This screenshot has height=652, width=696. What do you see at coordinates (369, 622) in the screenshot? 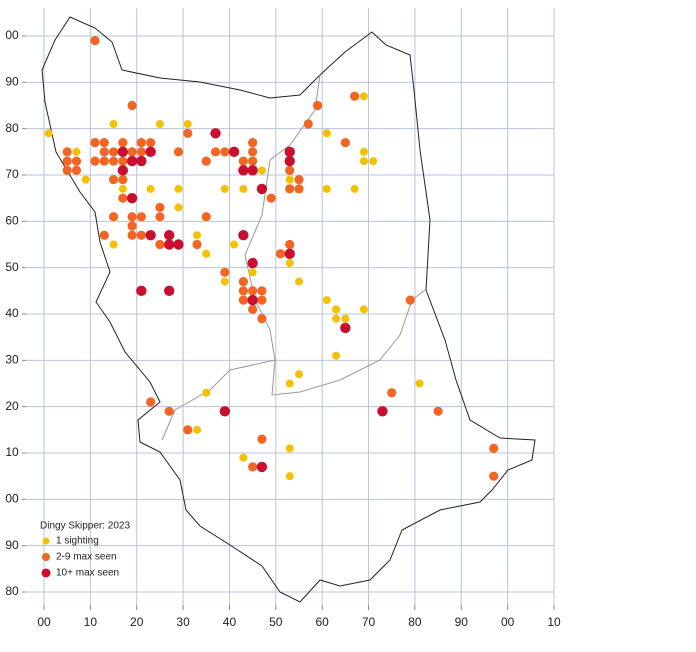
I see `x-tick-label: 70` at bounding box center [369, 622].